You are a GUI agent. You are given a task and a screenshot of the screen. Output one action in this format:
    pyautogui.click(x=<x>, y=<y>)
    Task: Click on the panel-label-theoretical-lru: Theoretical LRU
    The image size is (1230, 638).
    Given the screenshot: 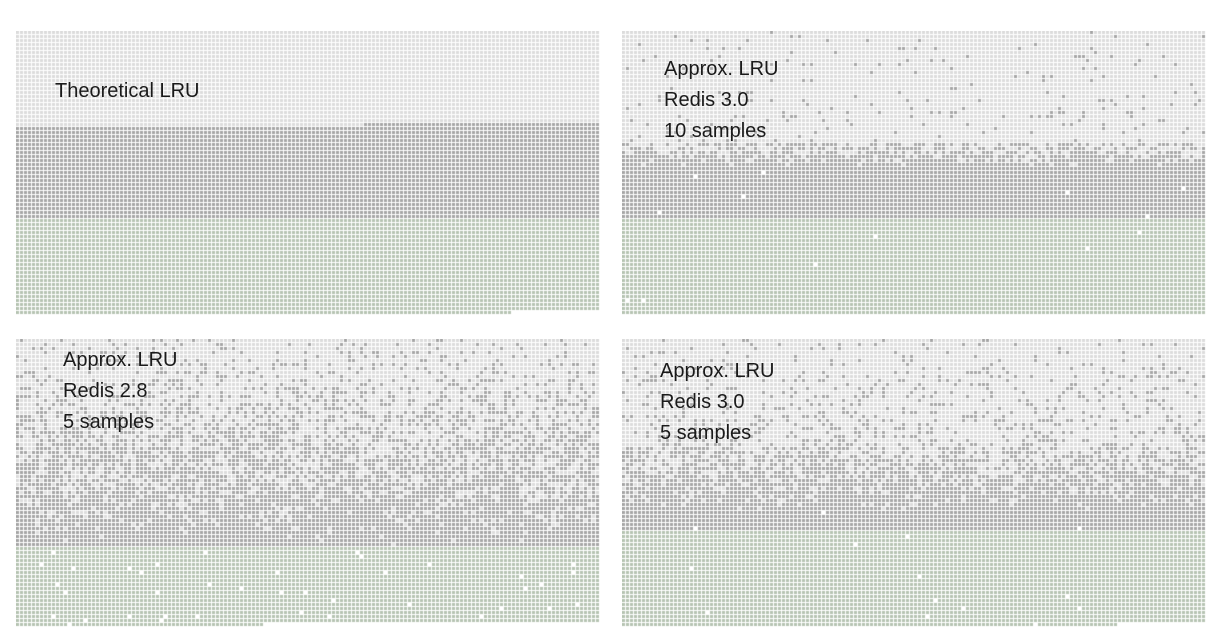 What is the action you would take?
    pyautogui.click(x=127, y=76)
    